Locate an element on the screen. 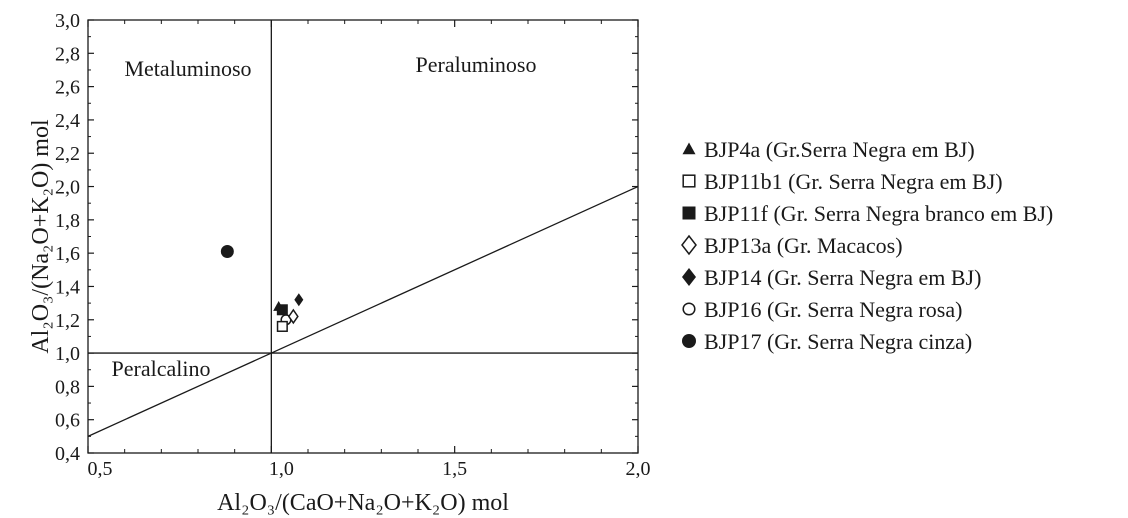  legend-item: BJP4a (Gr.Serra Negra em BJ) is located at coordinates (828, 149).